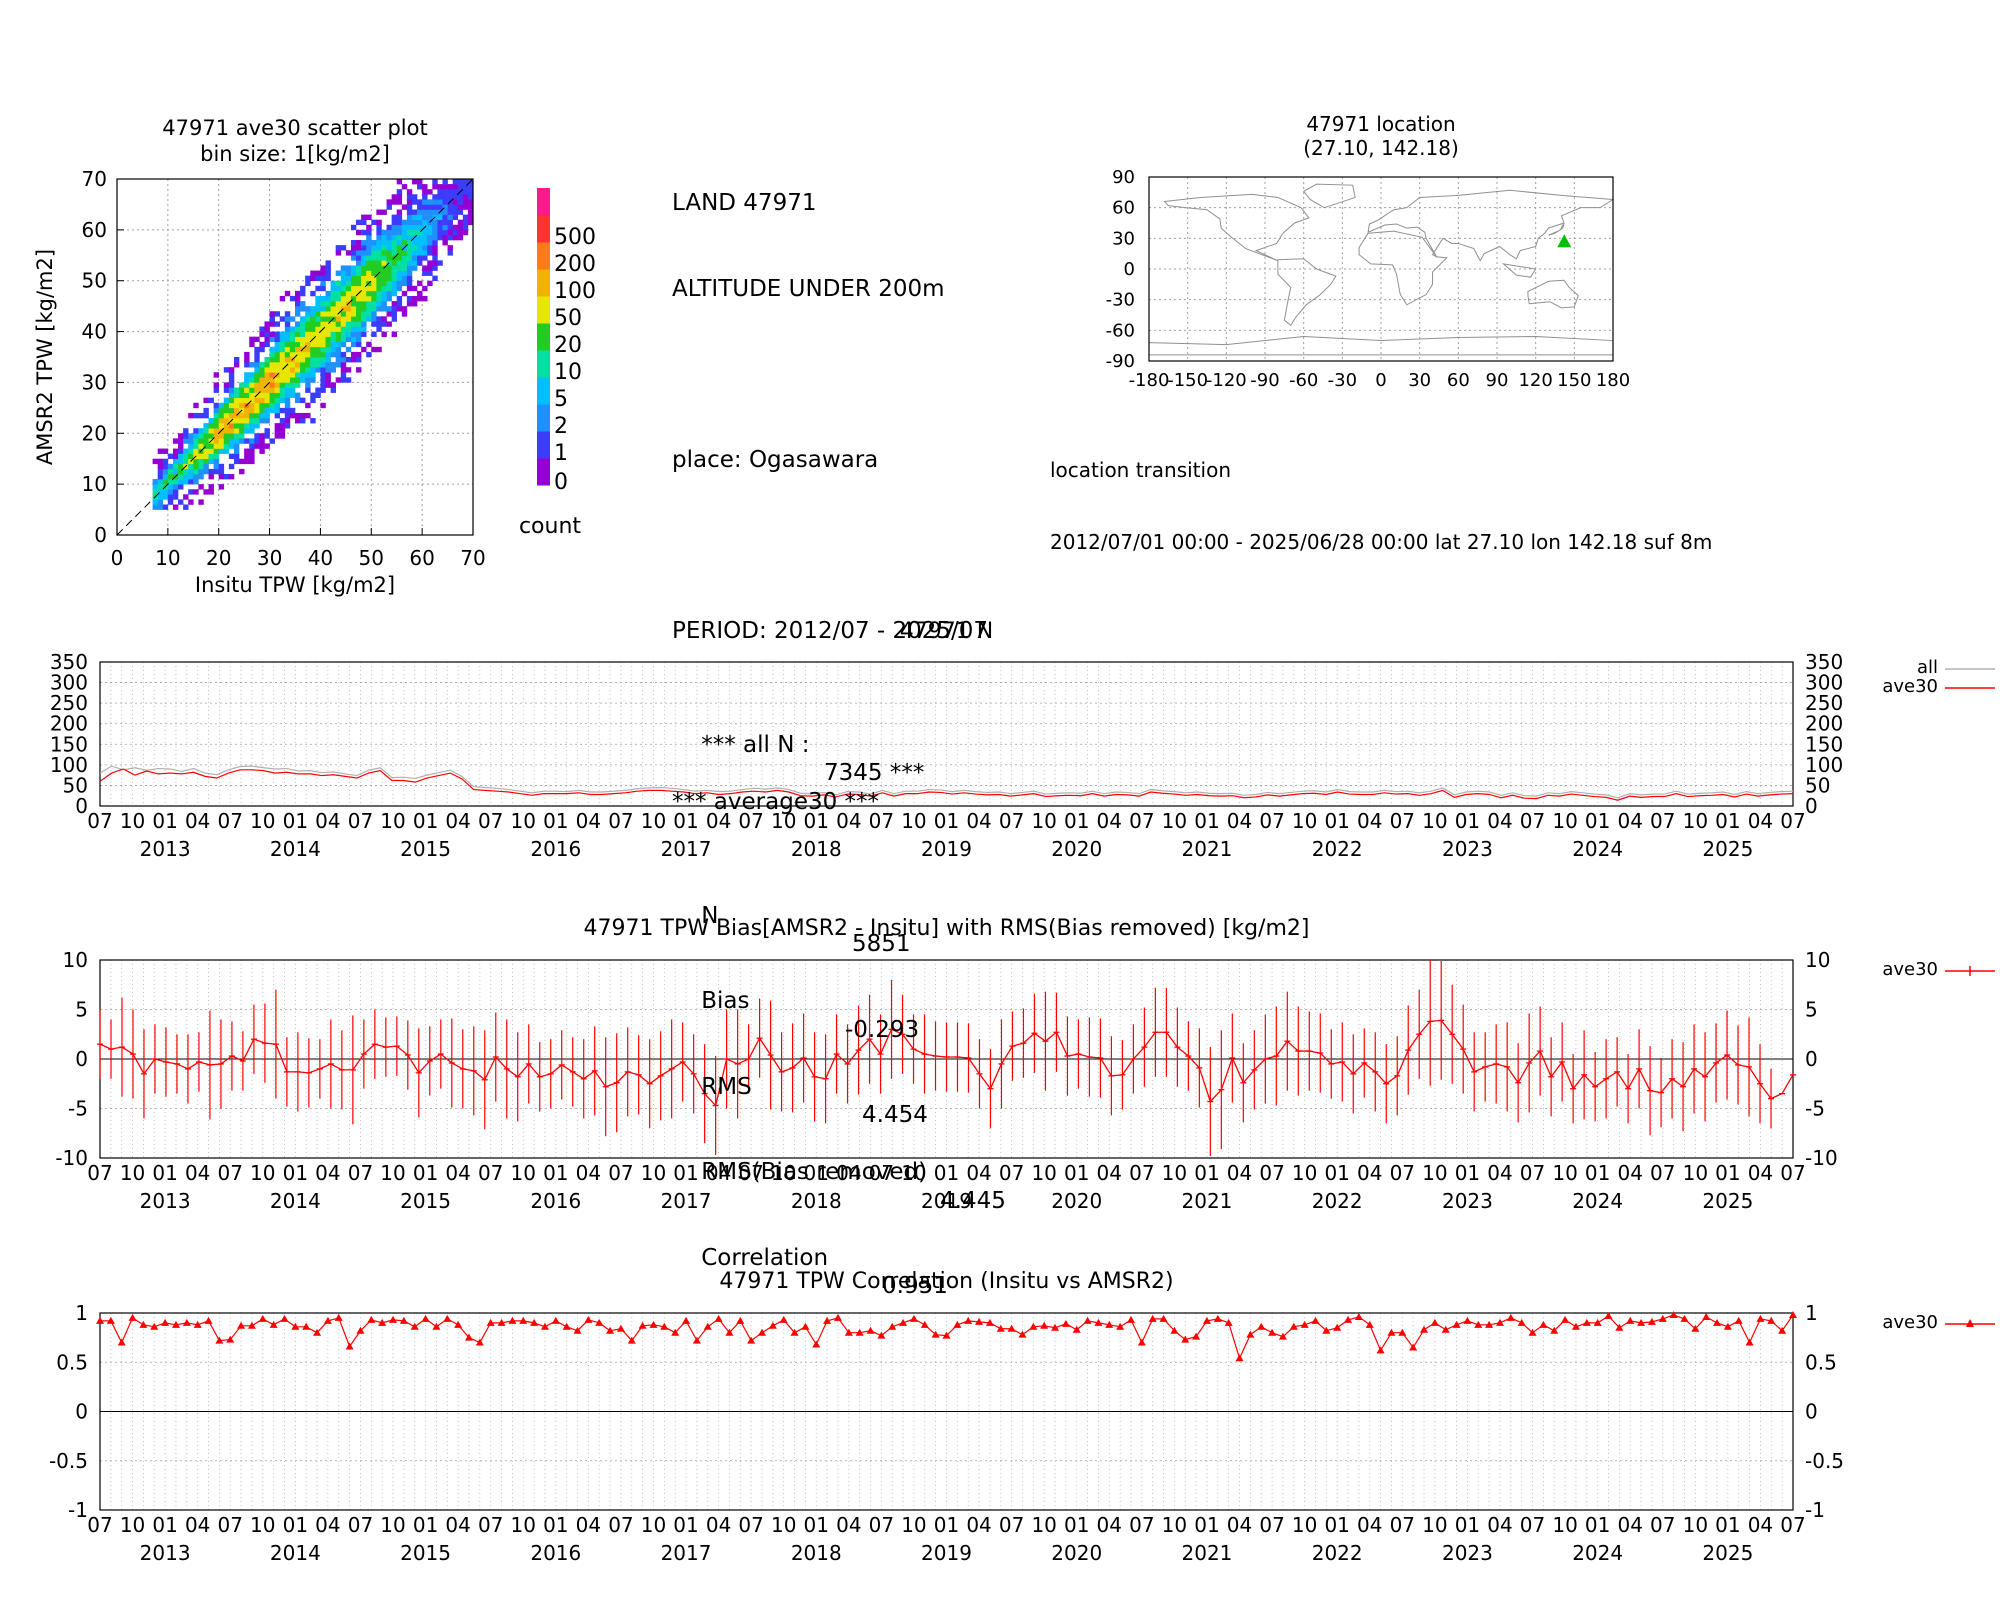 Image resolution: width=2000 pixels, height=1600 pixels. What do you see at coordinates (320, 558) in the screenshot?
I see `scatter-xtick-label: 40` at bounding box center [320, 558].